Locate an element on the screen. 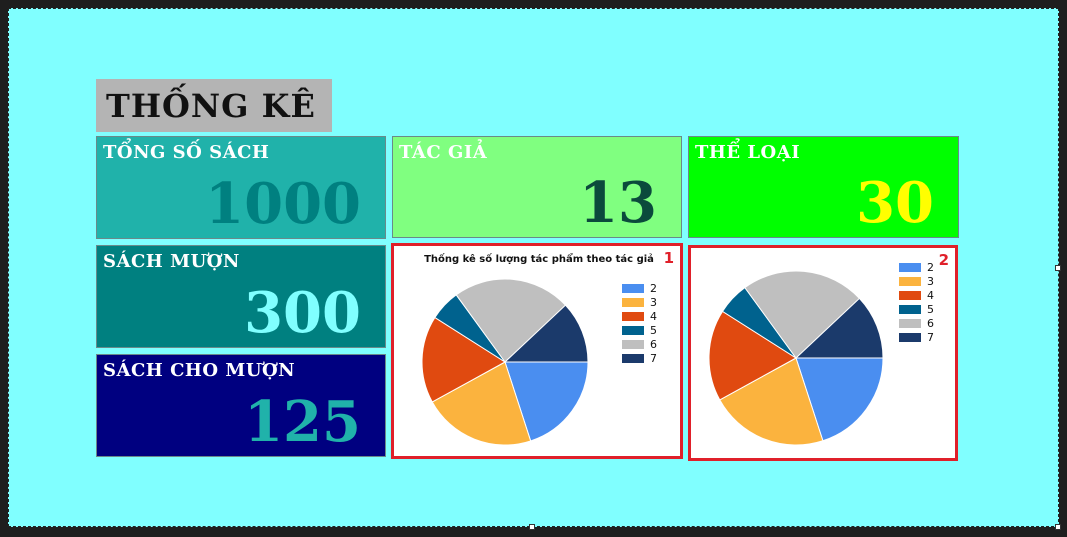  chart-badge: 2 is located at coordinates (943, 260).